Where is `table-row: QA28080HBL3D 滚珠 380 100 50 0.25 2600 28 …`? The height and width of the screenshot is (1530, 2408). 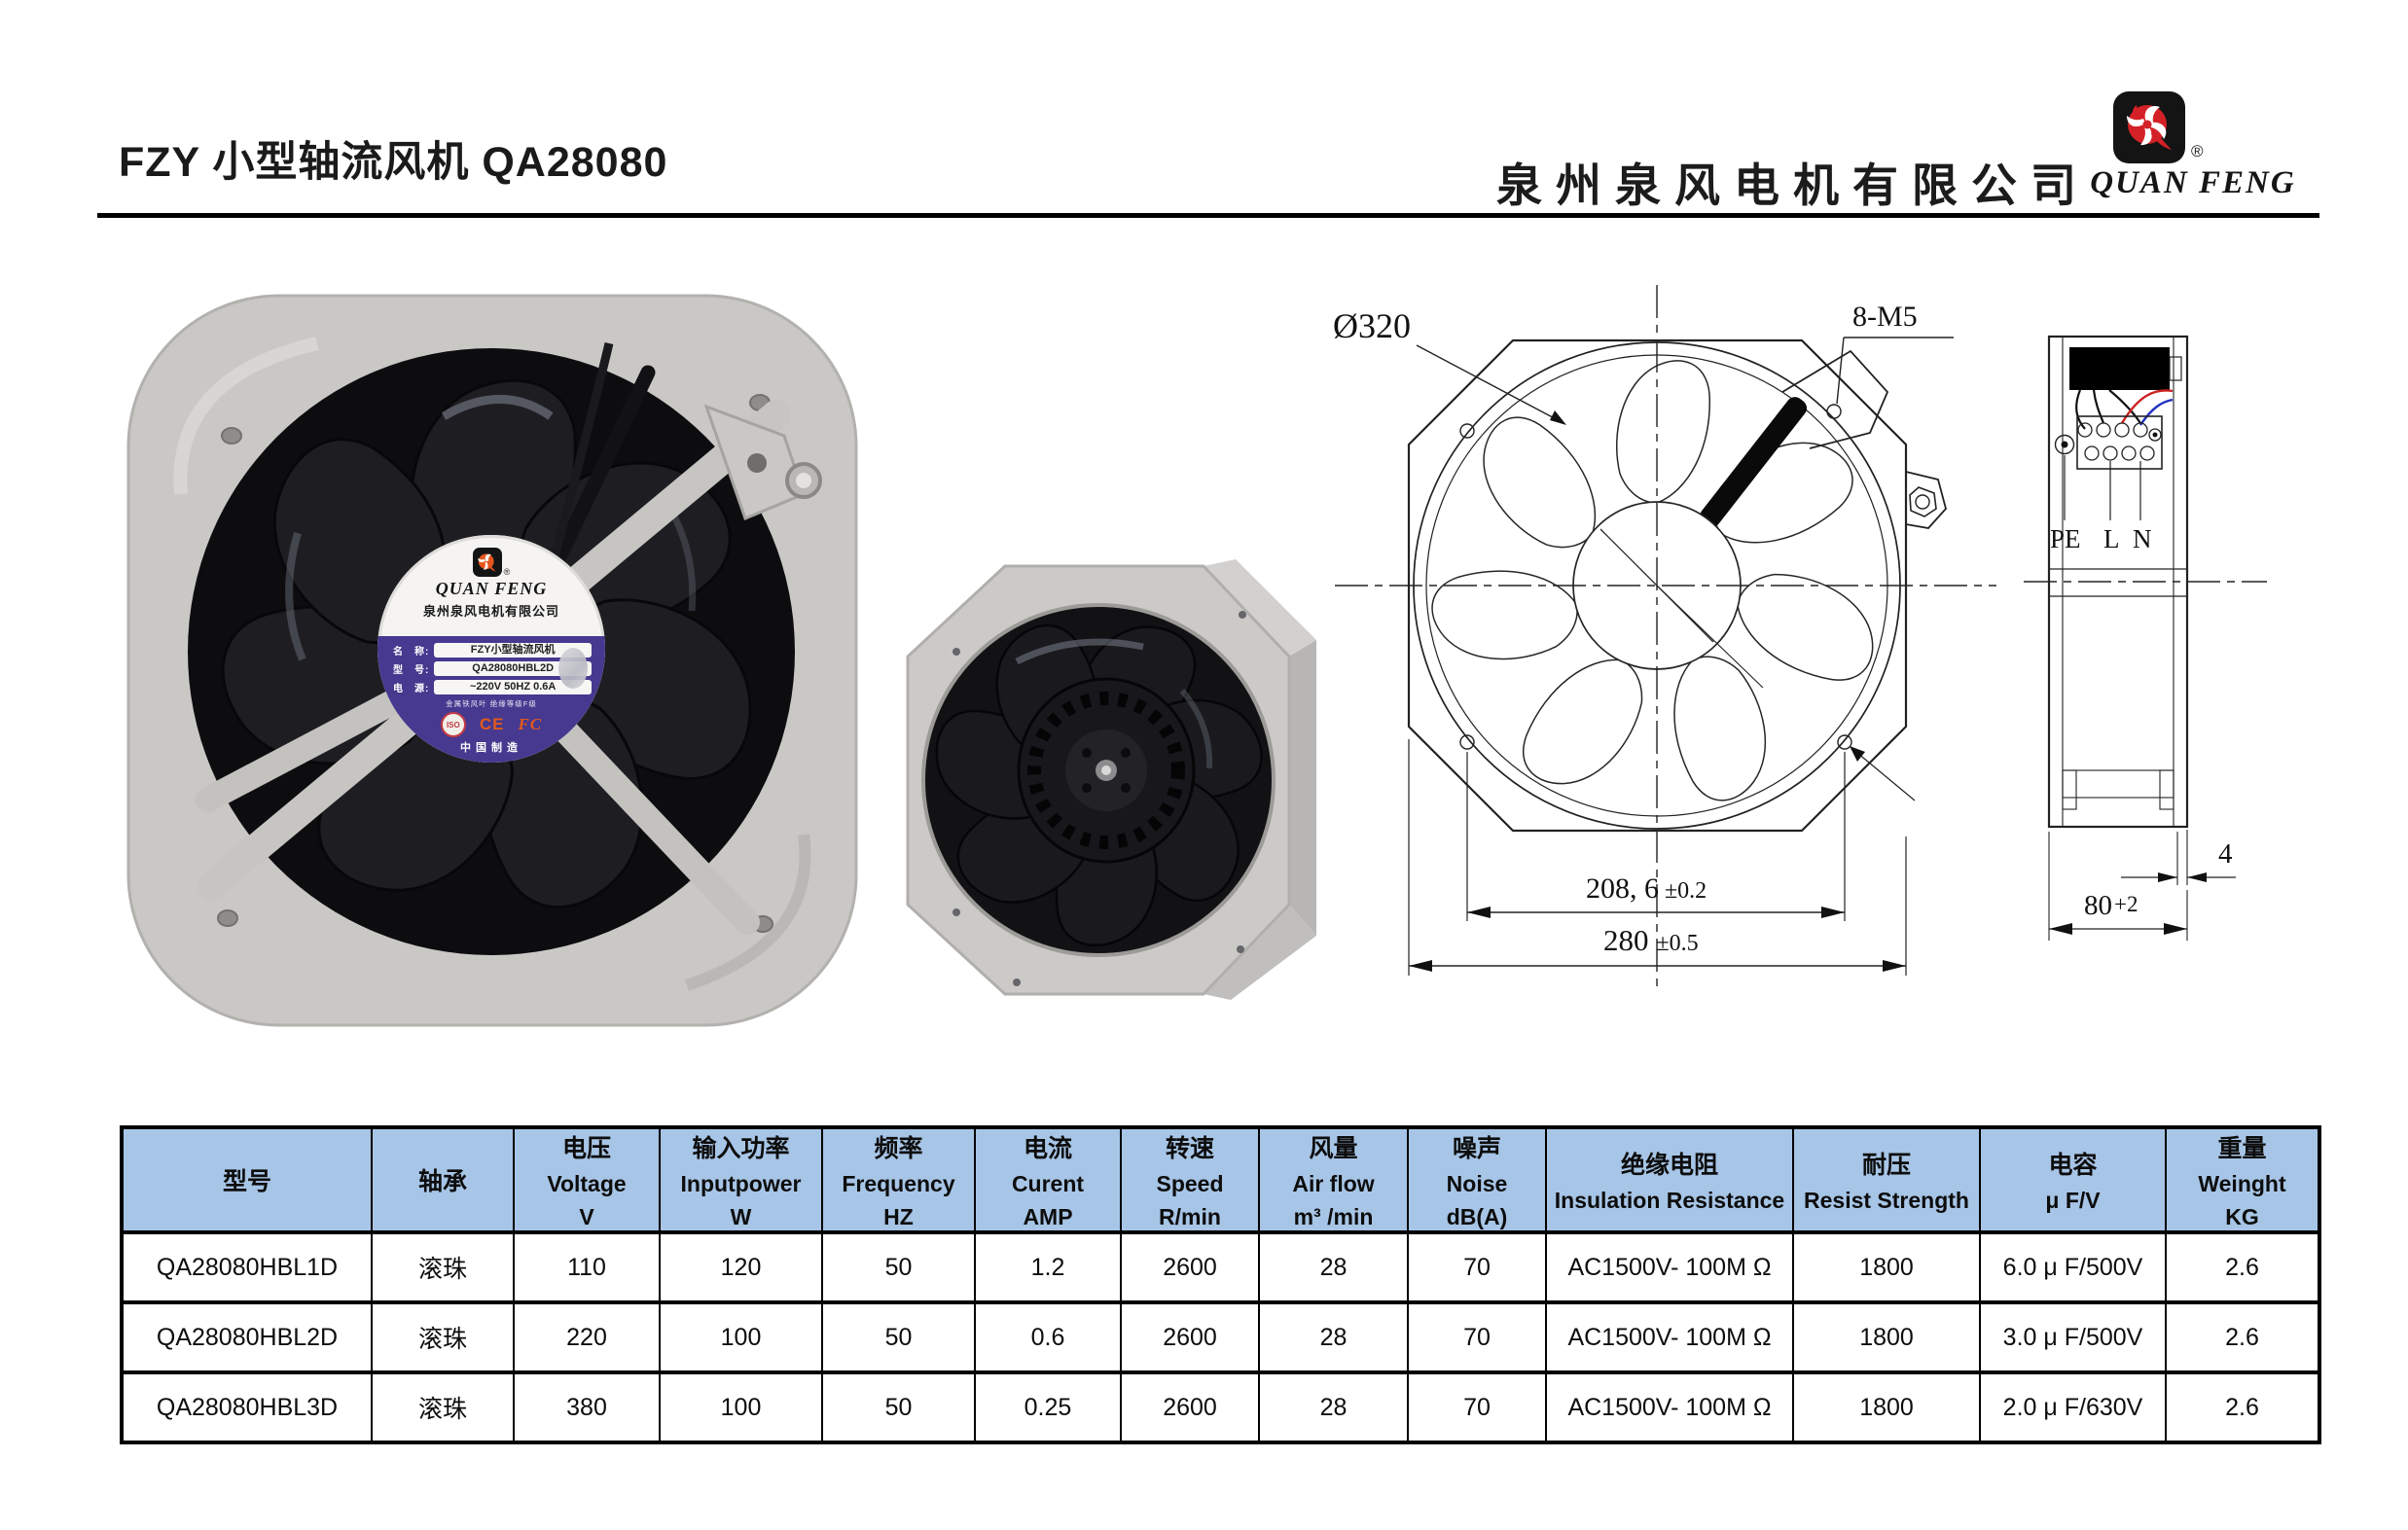
table-row: QA28080HBL3D 滚珠 380 100 50 0.25 2600 28 … is located at coordinates (1220, 1406).